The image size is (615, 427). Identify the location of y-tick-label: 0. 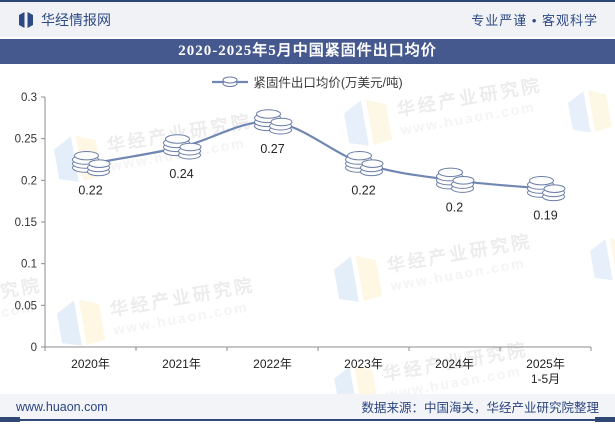
(34, 348).